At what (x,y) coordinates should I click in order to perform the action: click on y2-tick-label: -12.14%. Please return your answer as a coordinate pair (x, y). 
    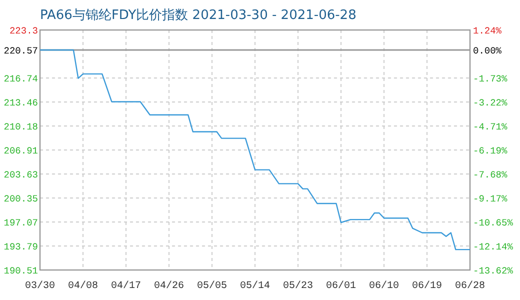
    Looking at the image, I should click on (493, 246).